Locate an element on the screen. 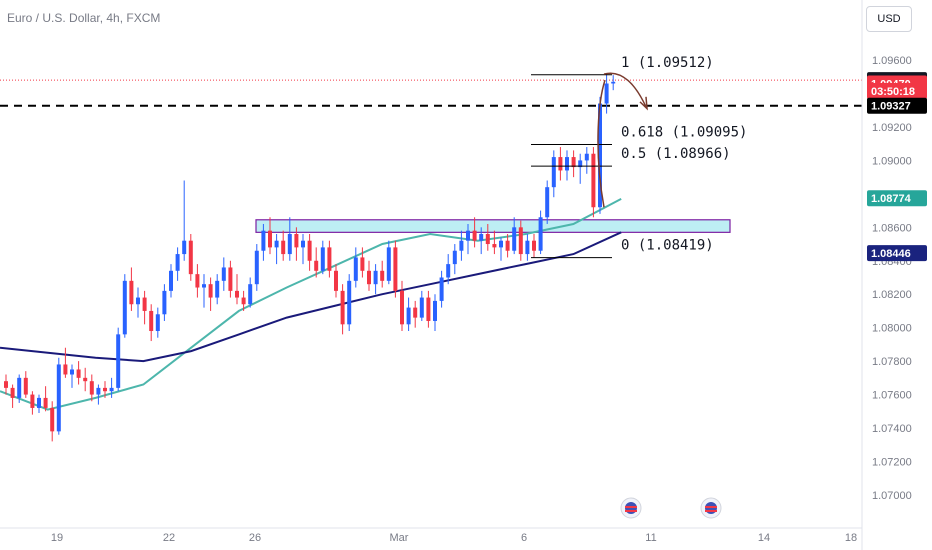 This screenshot has height=550, width=932. level-lines-layer is located at coordinates (431, 93).